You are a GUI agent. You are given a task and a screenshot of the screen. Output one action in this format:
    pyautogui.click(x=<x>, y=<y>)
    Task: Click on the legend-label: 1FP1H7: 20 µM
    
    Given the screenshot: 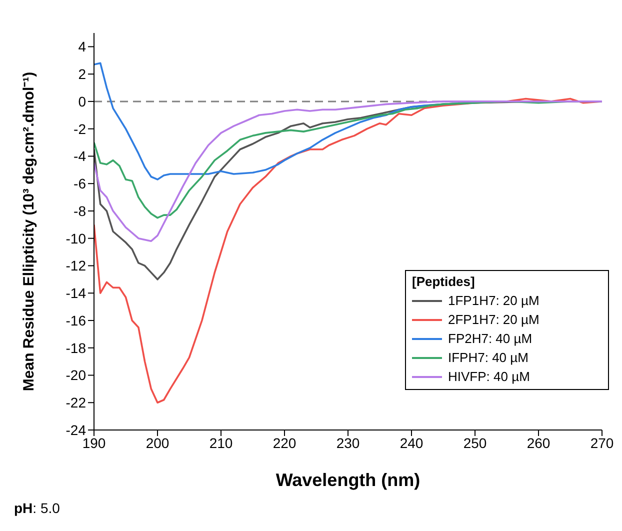 What is the action you would take?
    pyautogui.click(x=494, y=300)
    